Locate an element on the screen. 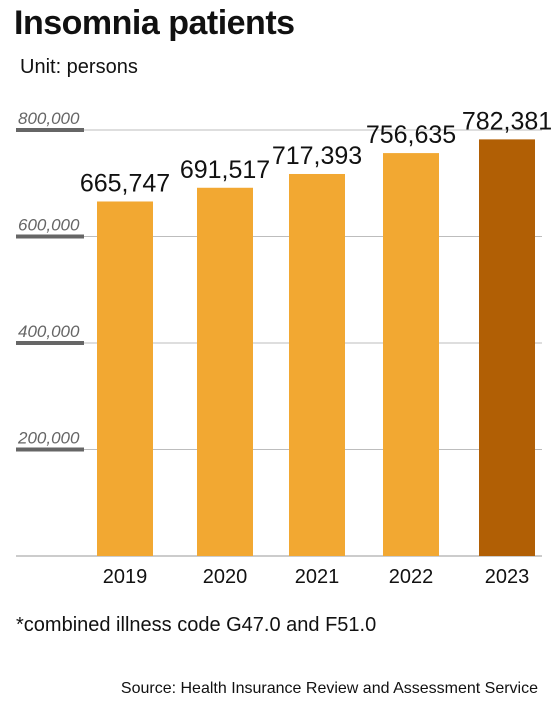  data-label: 691,517 is located at coordinates (225, 170).